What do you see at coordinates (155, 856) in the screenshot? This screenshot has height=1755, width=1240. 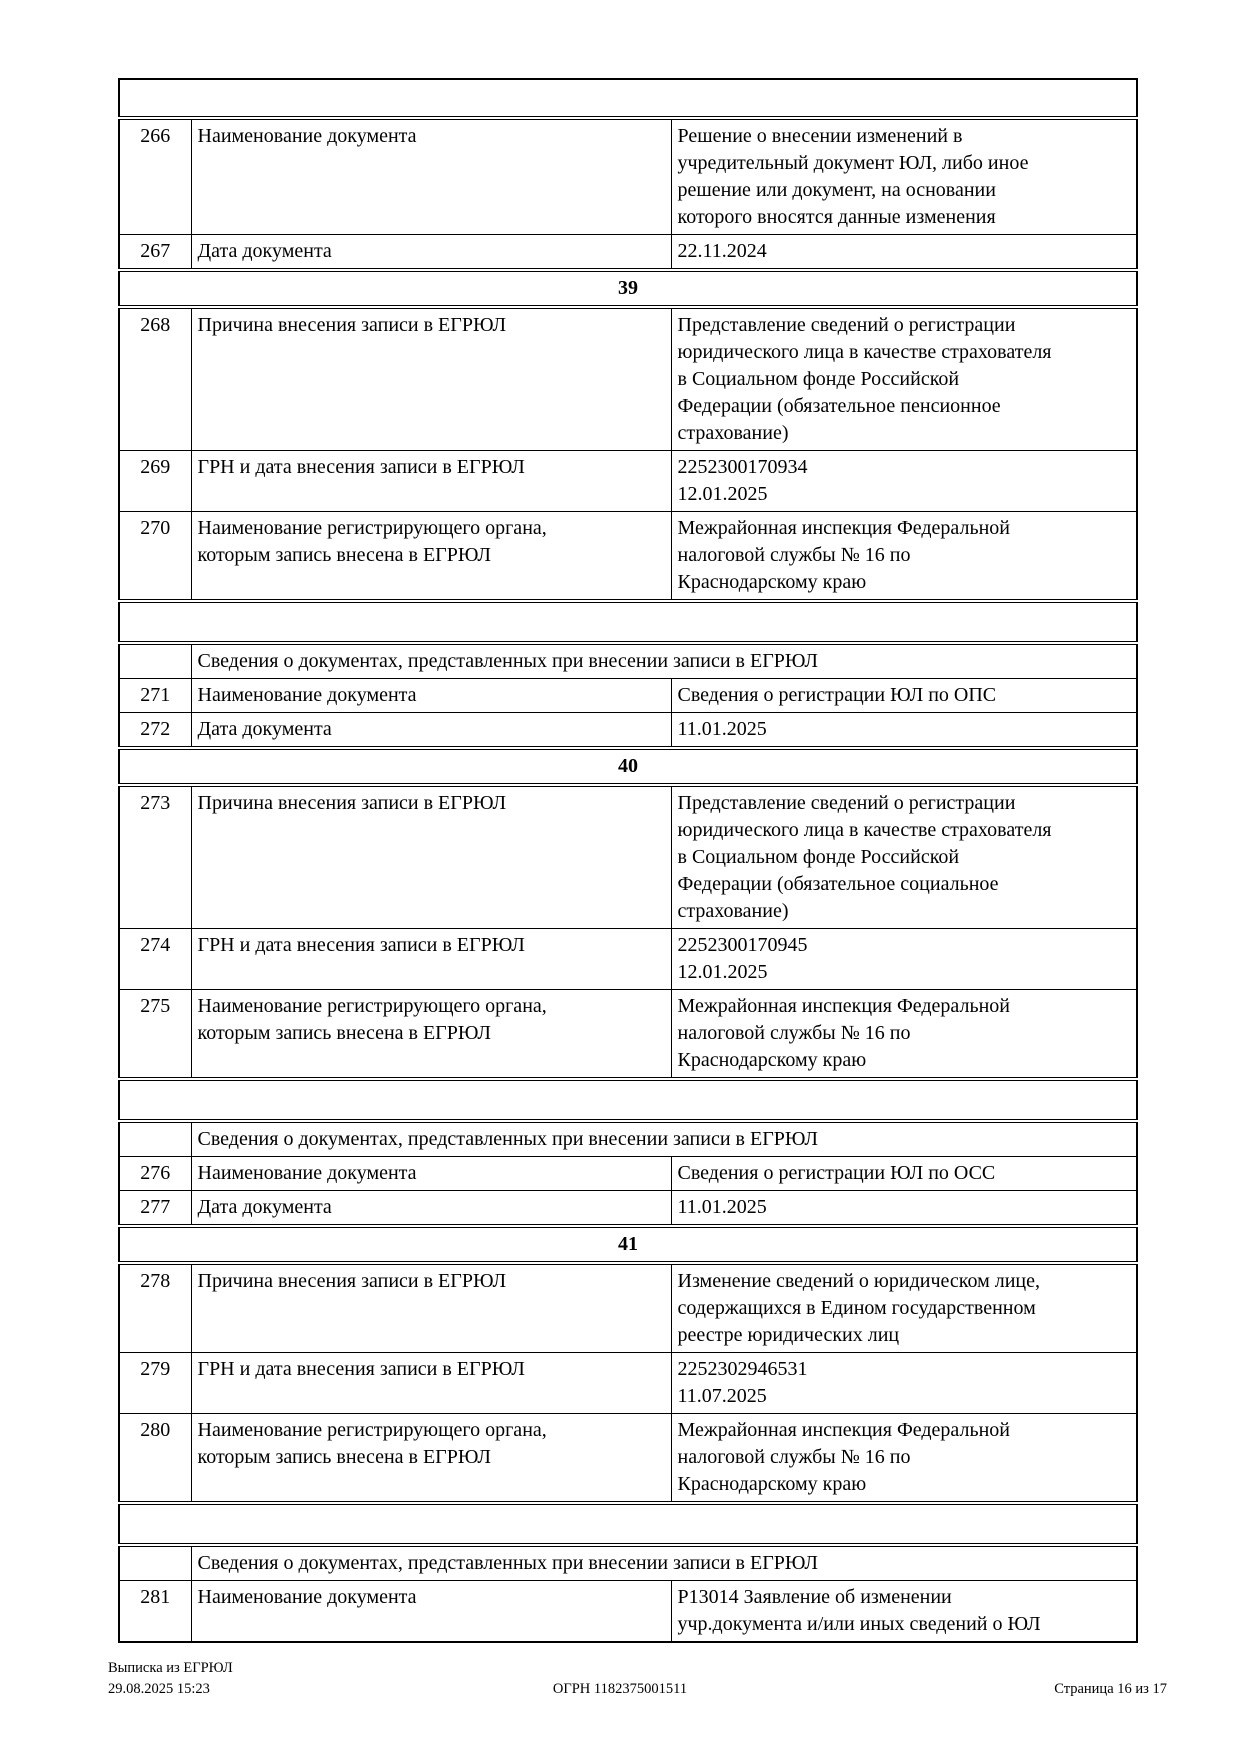 I see `row-number: 273` at bounding box center [155, 856].